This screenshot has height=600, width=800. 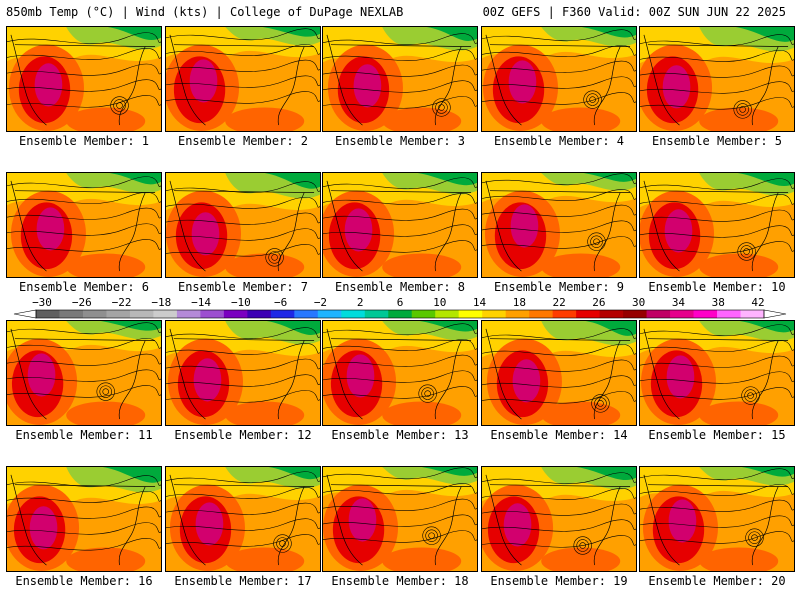 What do you see at coordinates (84, 435) in the screenshot?
I see `ensemble-member-label: Ensemble Member: 11` at bounding box center [84, 435].